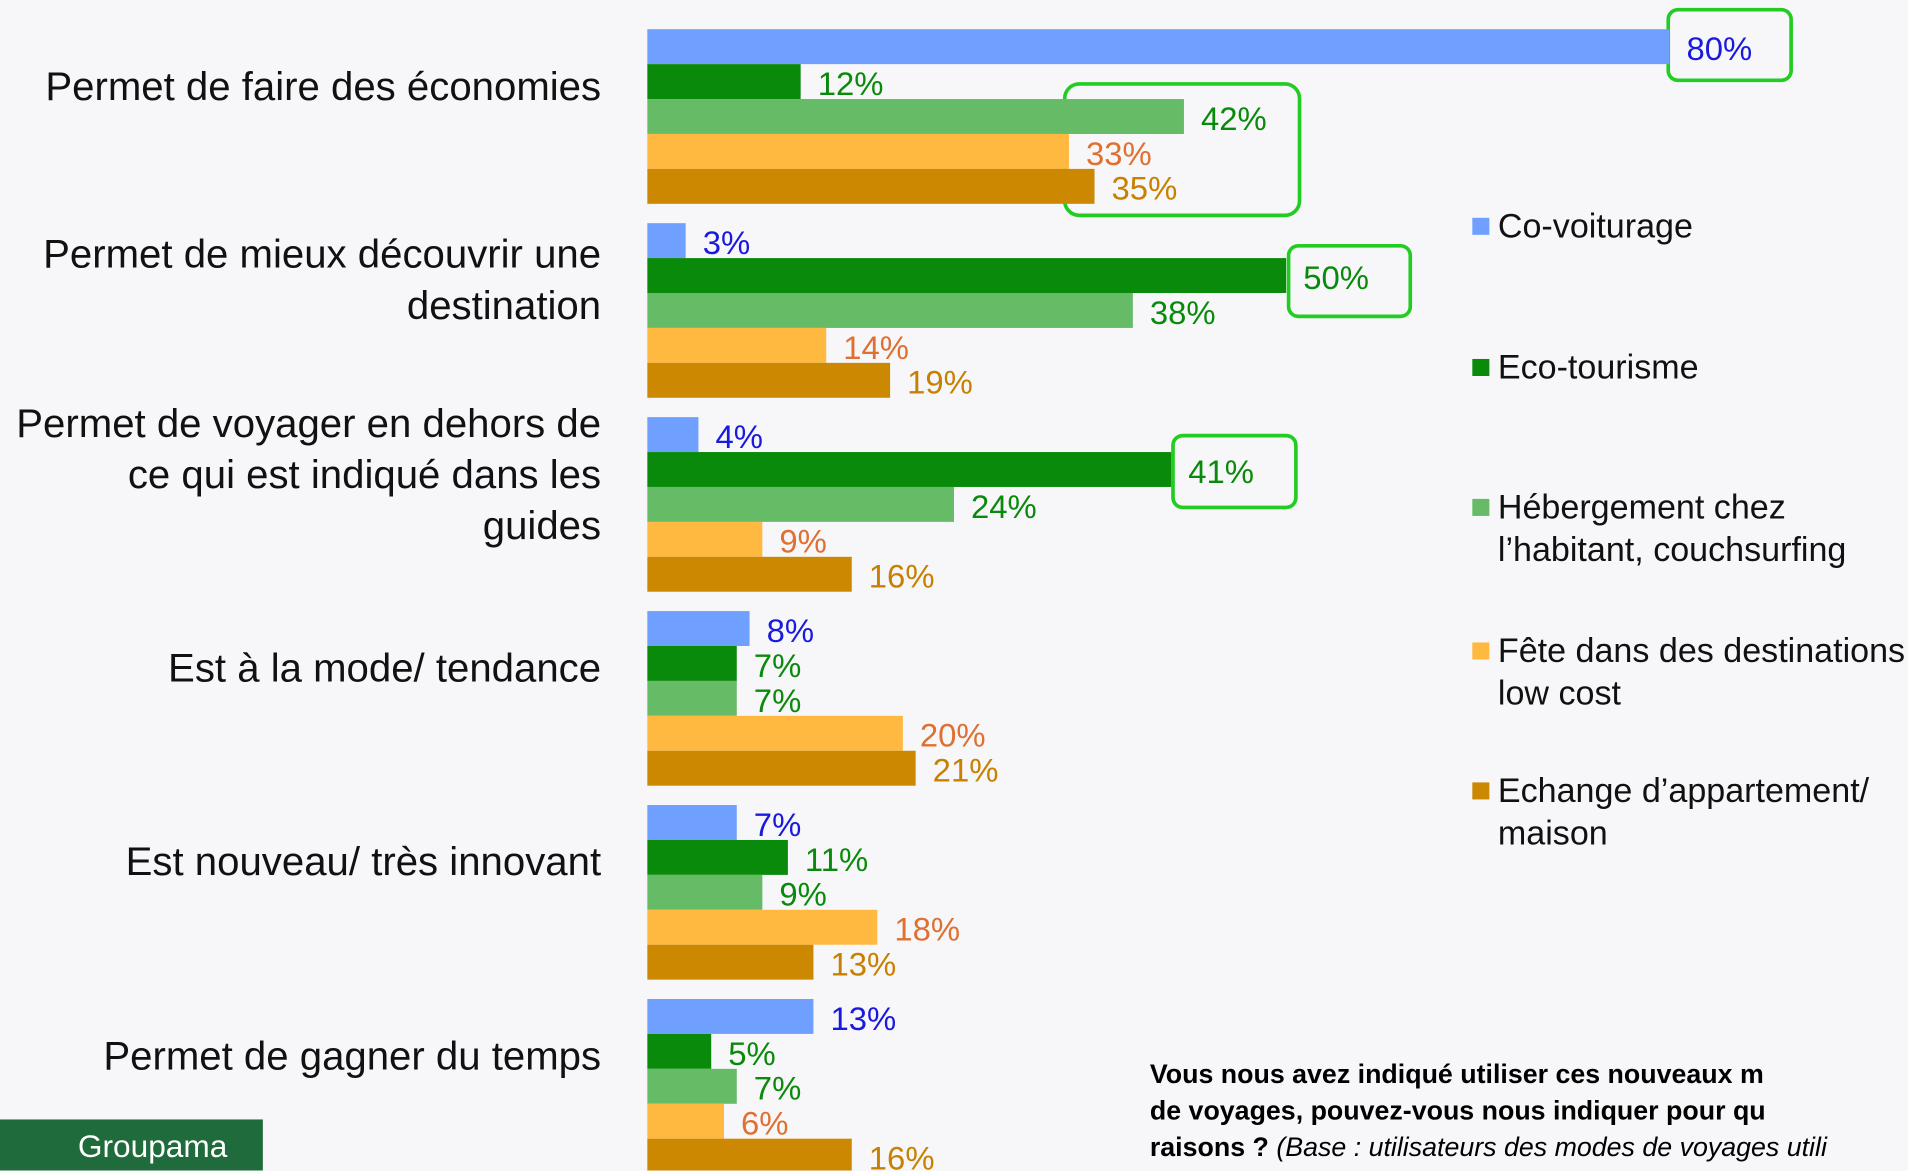 The width and height of the screenshot is (1908, 1171). Describe the element at coordinates (738, 436) in the screenshot. I see `value-label: 4%` at that location.